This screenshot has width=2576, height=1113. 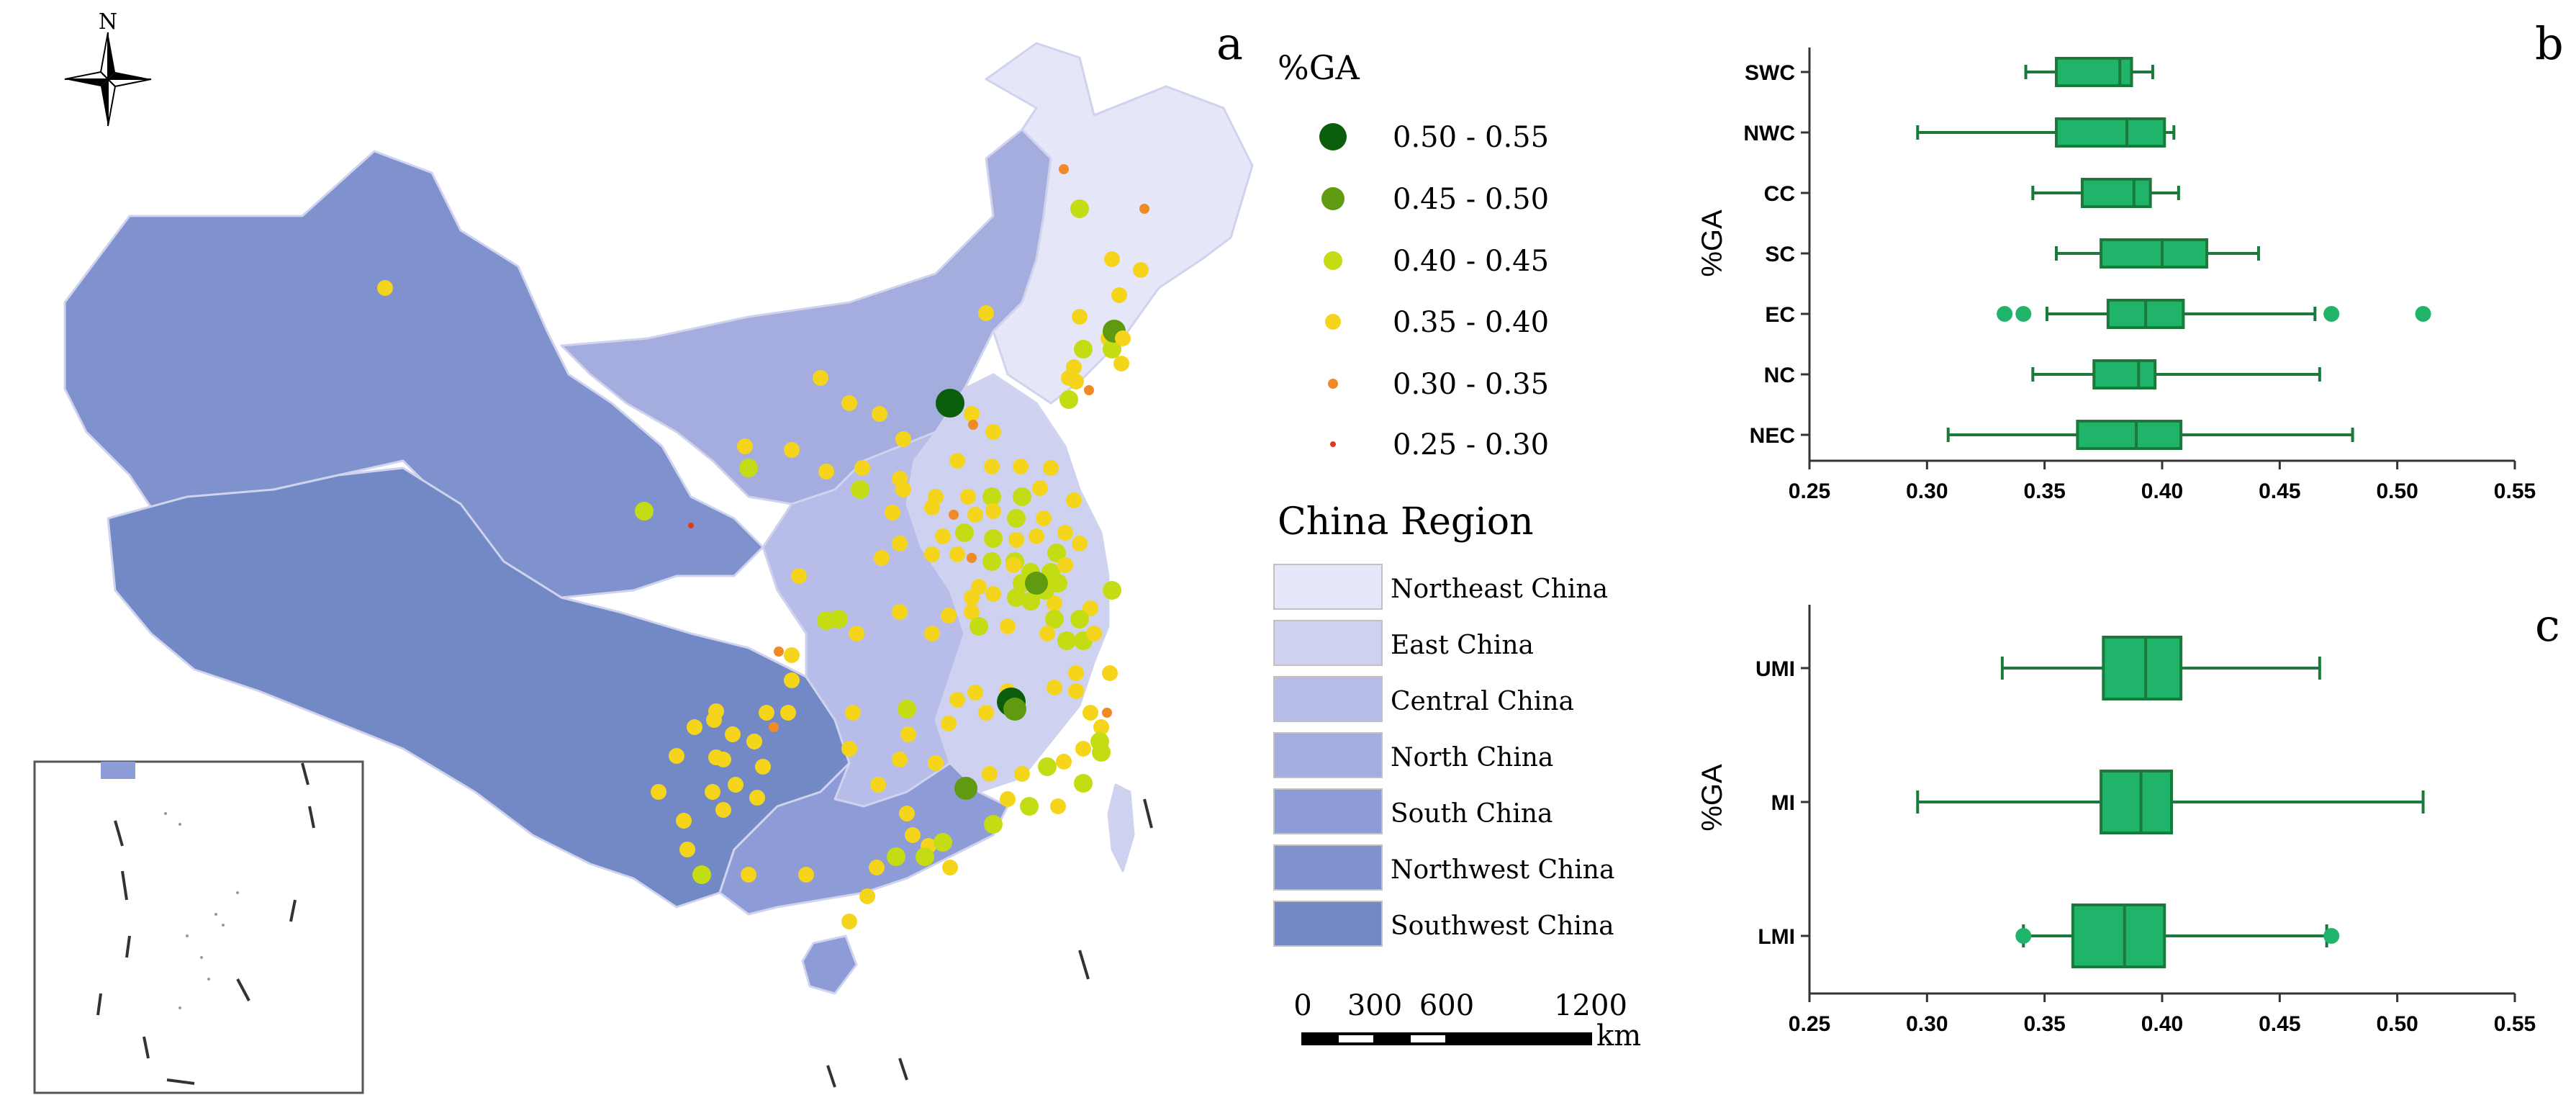 What do you see at coordinates (1375, 1005) in the screenshot?
I see `scale-tick-300: 300` at bounding box center [1375, 1005].